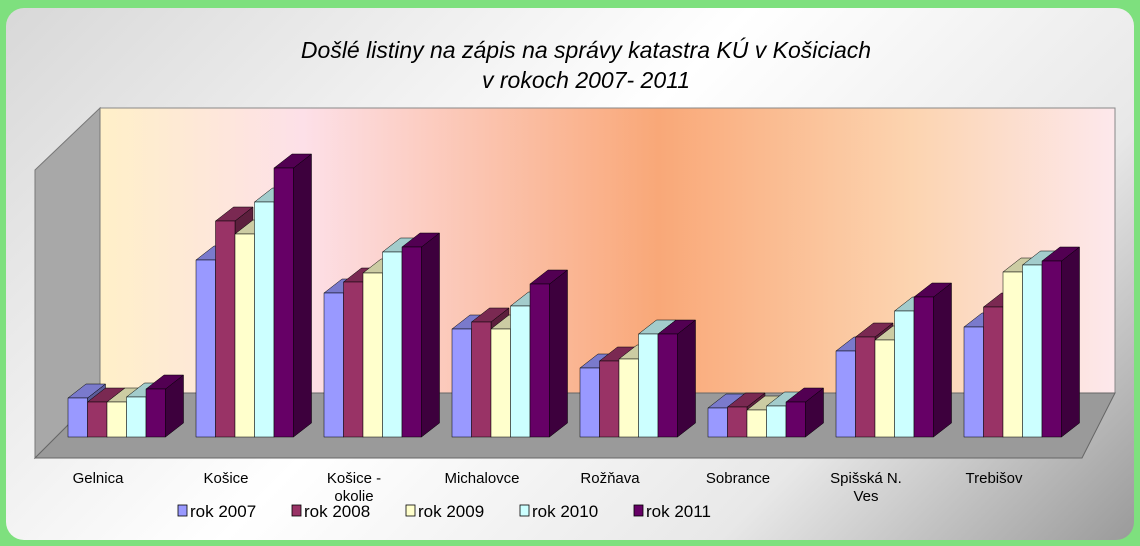 The image size is (1140, 546). I want to click on chart-subtitle: v rokoch 2007- 2011, so click(586, 80).